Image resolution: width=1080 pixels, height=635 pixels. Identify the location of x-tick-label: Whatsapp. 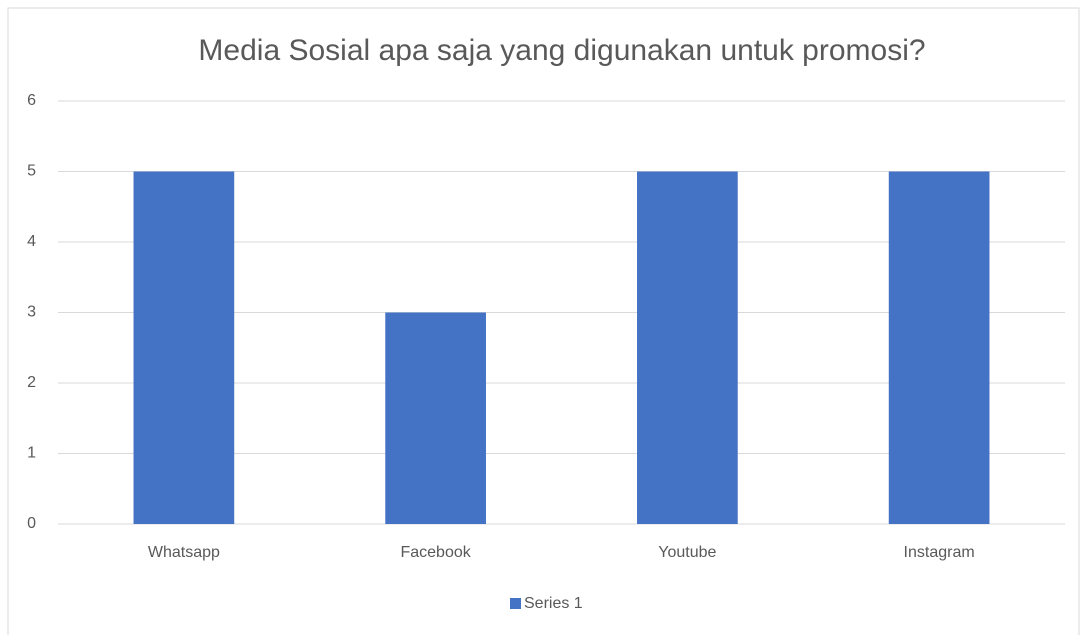
(184, 552).